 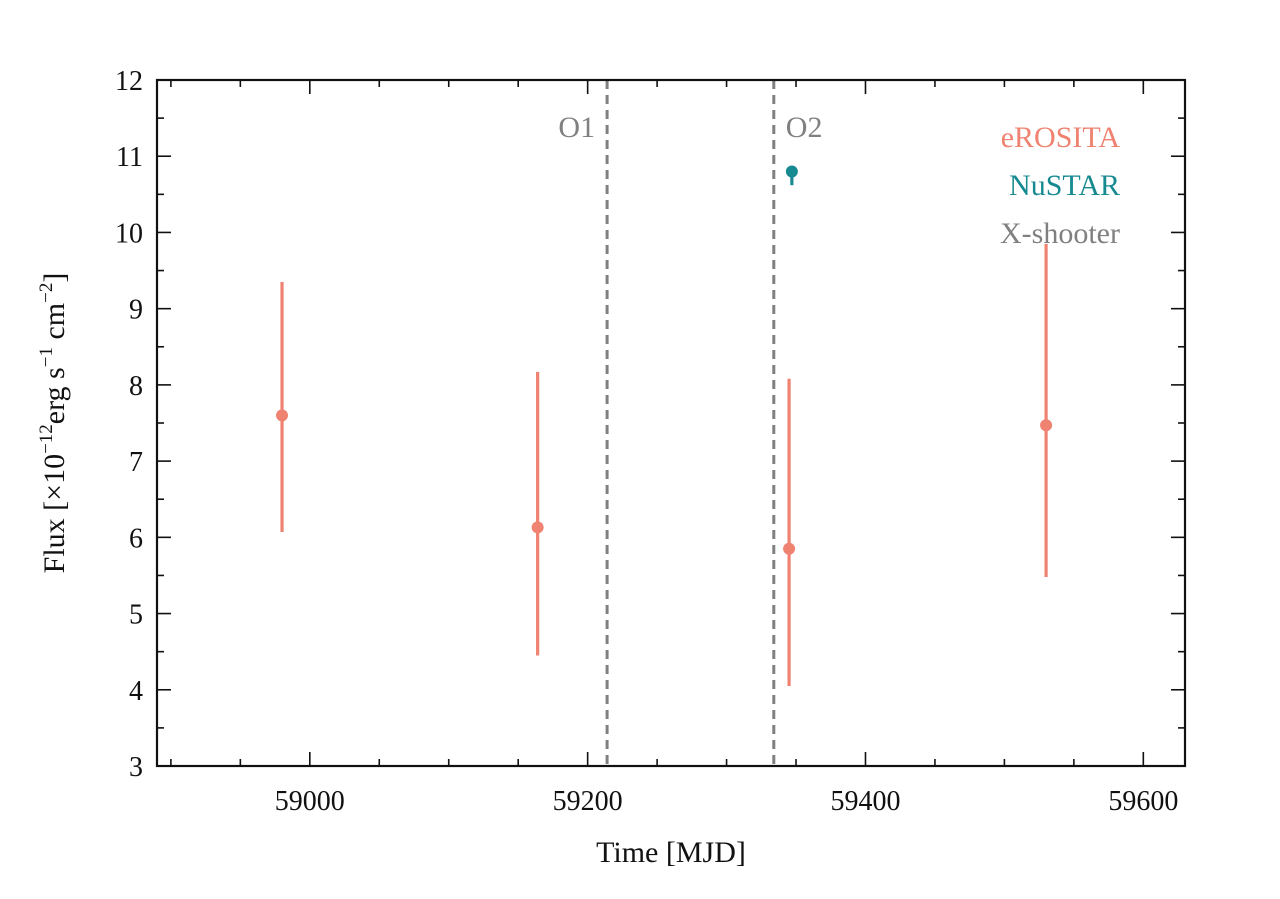 I want to click on y-axis-title-exp3: −2, so click(x=46, y=293).